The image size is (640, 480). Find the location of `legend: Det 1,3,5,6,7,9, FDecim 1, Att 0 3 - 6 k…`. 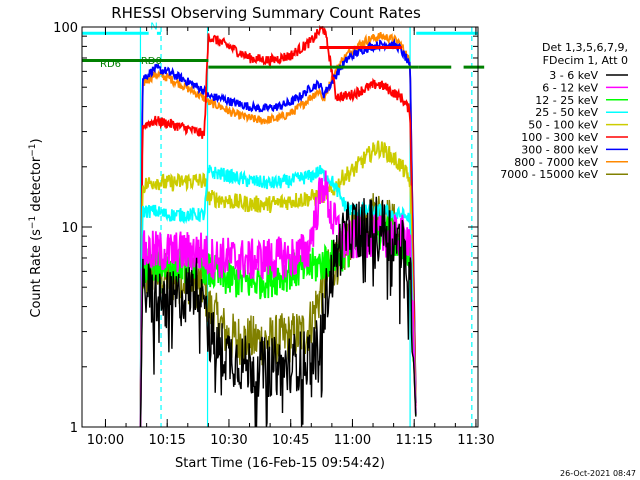

legend: Det 1,3,5,6,7,9, FDecim 1, Att 0 3 - 6 k… is located at coordinates (564, 111).